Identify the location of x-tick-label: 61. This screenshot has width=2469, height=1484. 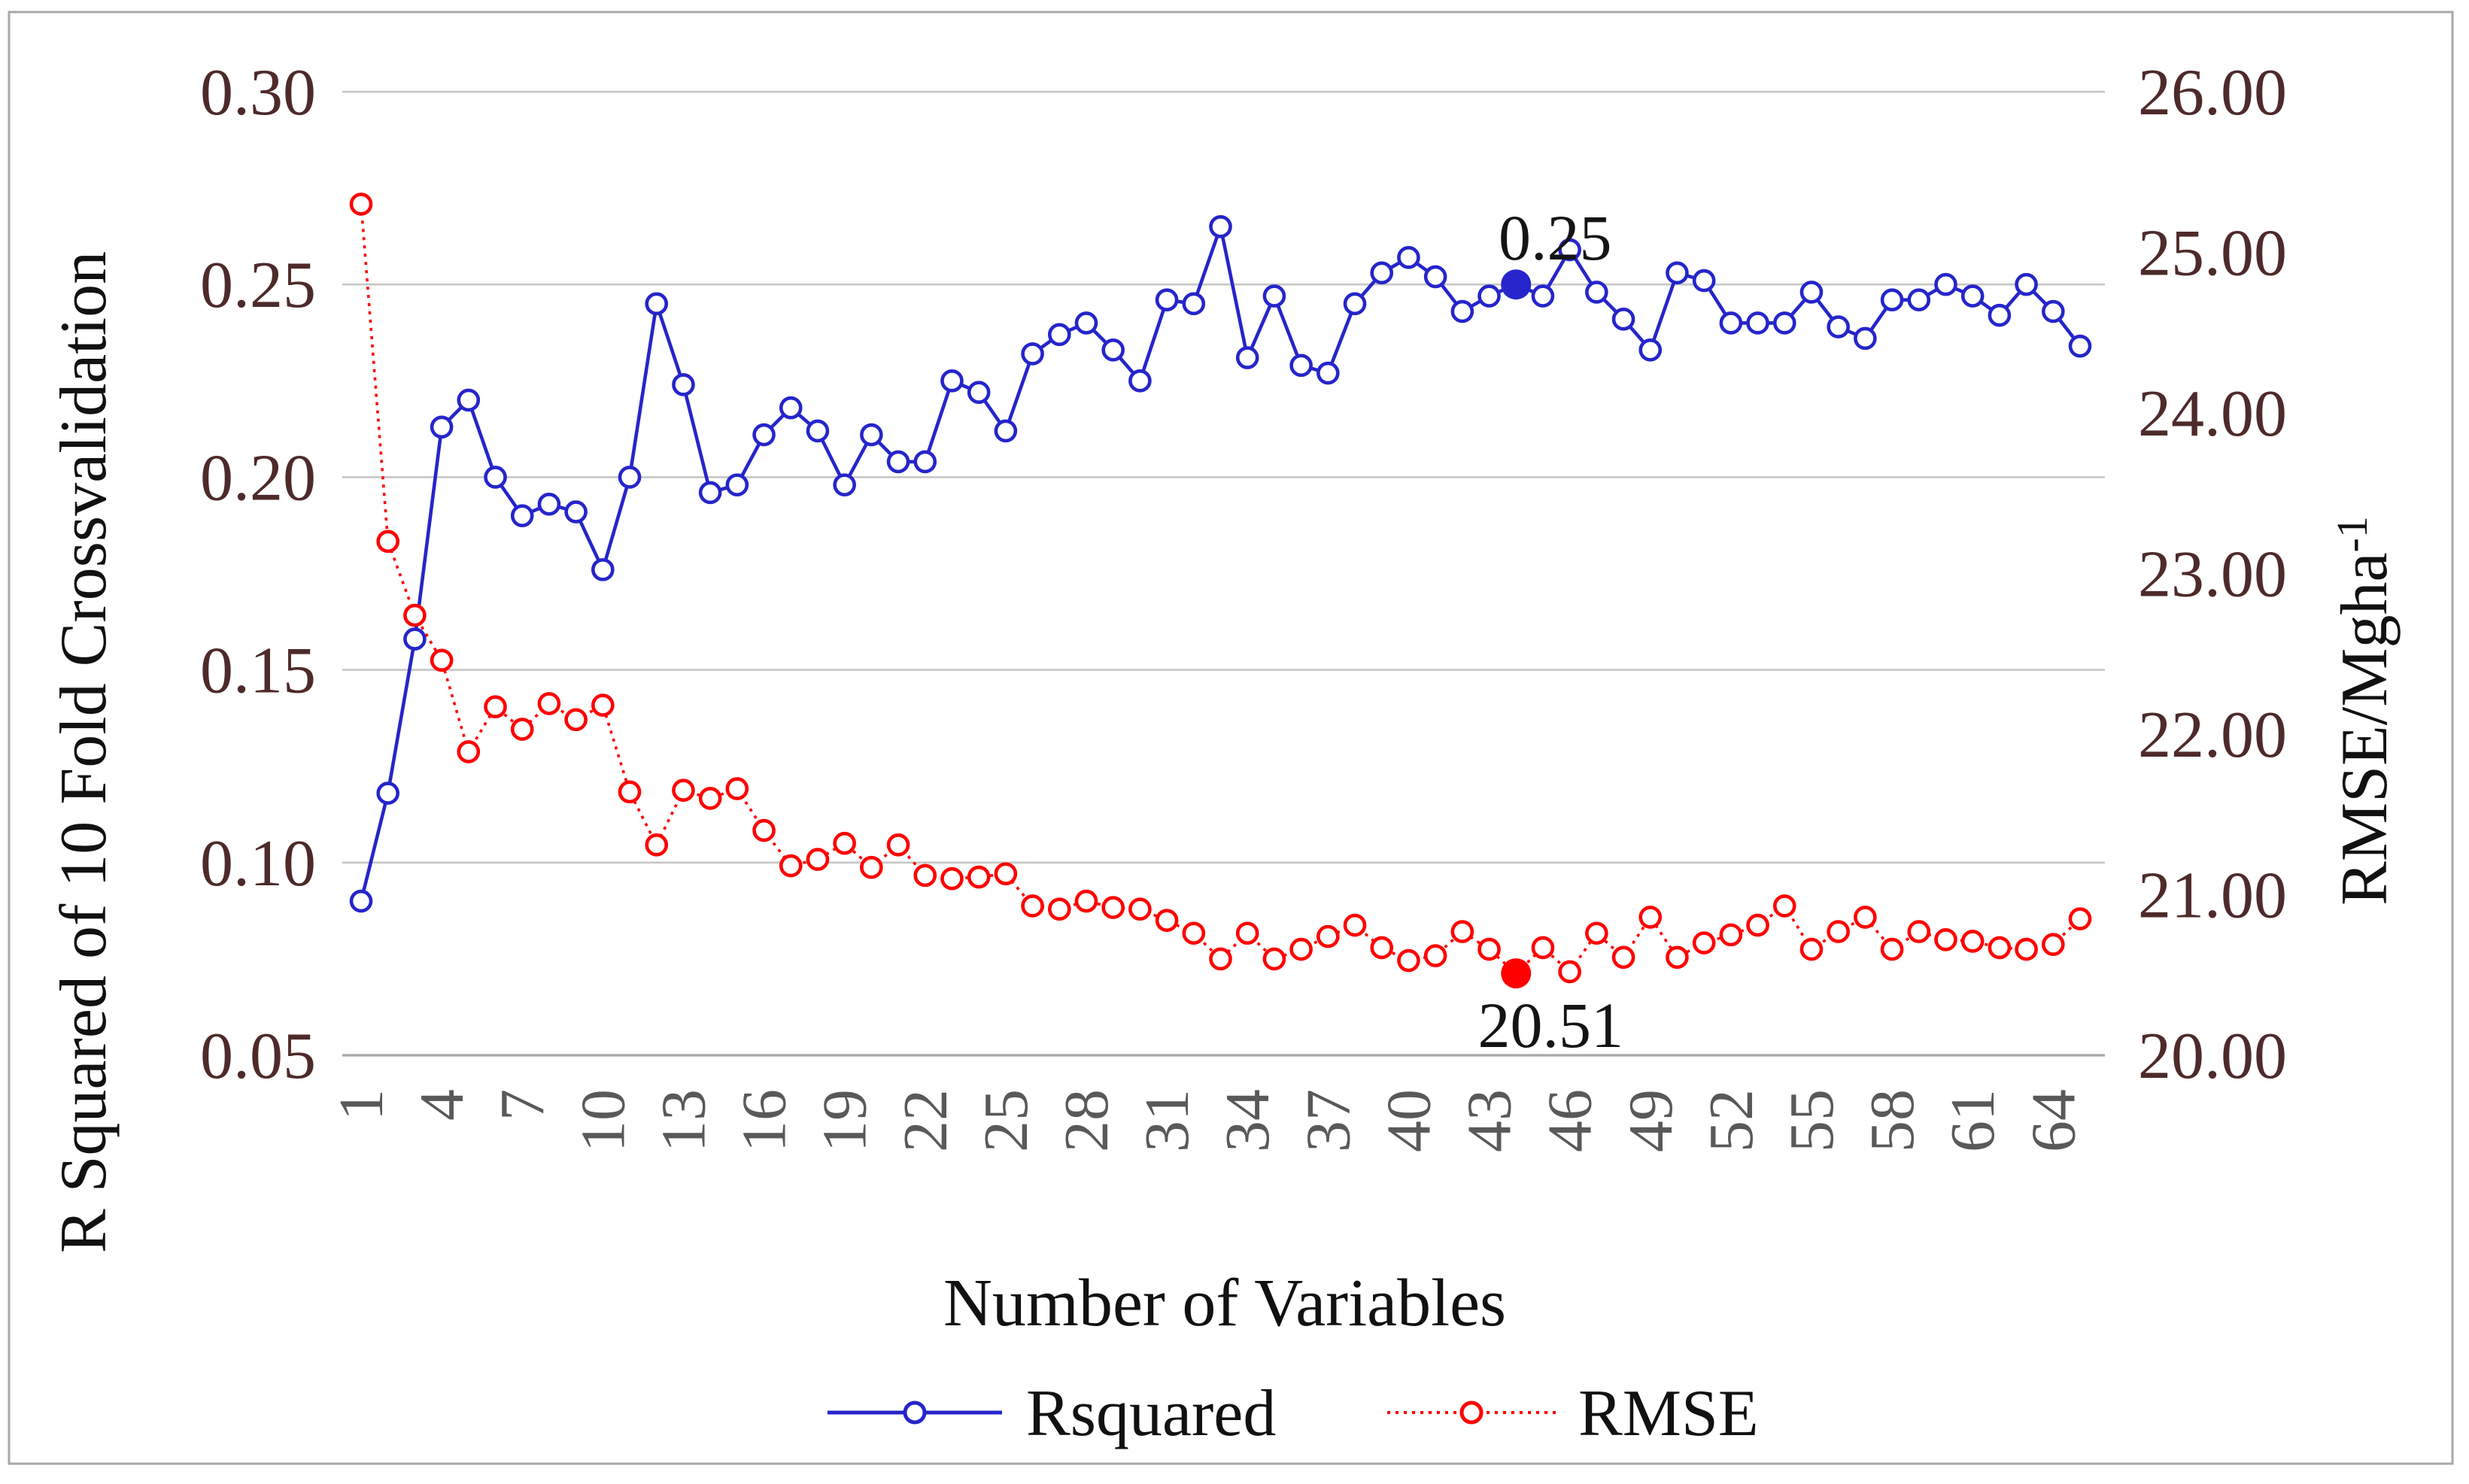
(1973, 1120).